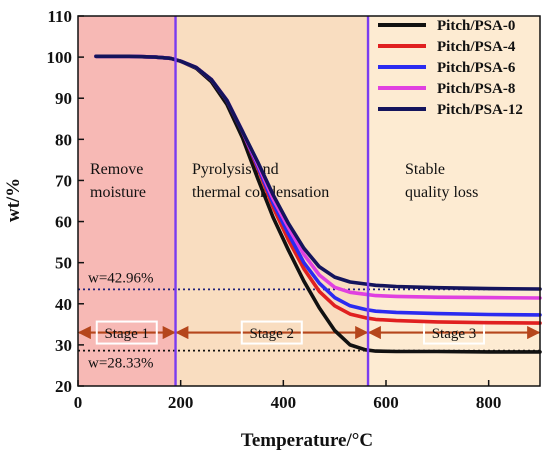  Describe the element at coordinates (476, 68) in the screenshot. I see `legend-label-3: Pitch/PSA-6` at that location.